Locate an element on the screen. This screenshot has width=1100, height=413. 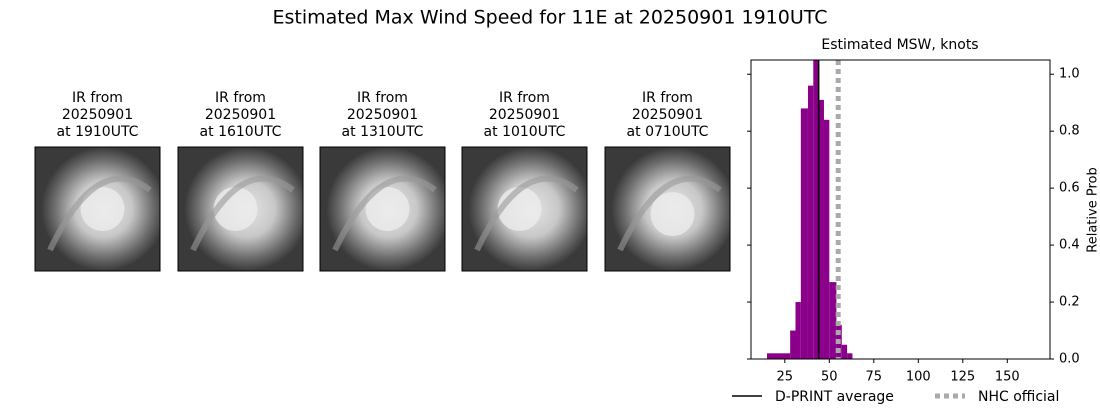
chart-title: Estimated MSW, knots is located at coordinates (899, 45).